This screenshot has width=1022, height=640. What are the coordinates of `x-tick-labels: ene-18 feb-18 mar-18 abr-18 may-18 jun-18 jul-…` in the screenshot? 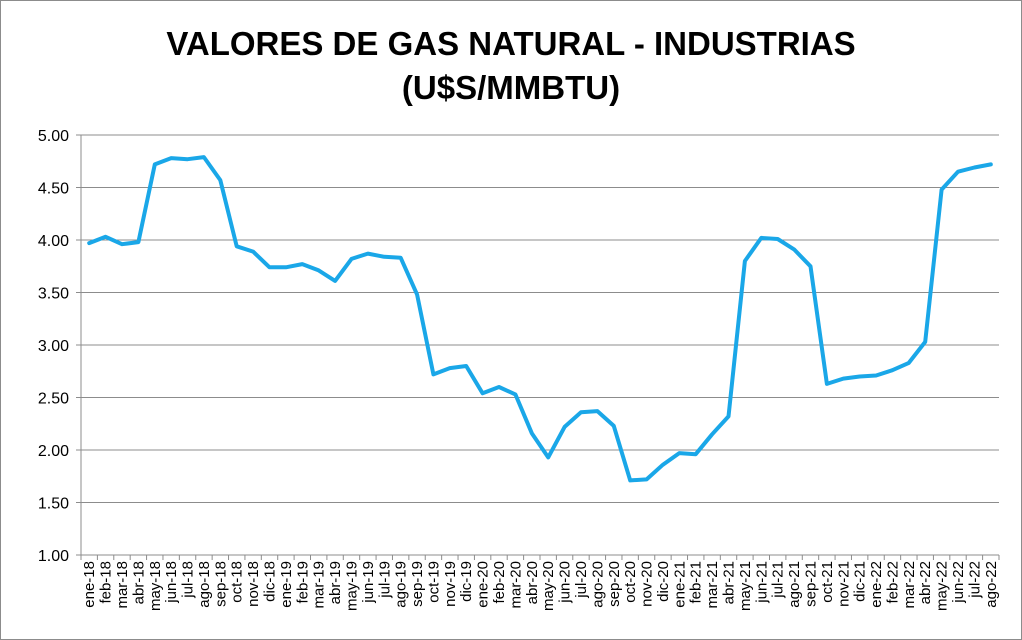 It's located at (540, 586).